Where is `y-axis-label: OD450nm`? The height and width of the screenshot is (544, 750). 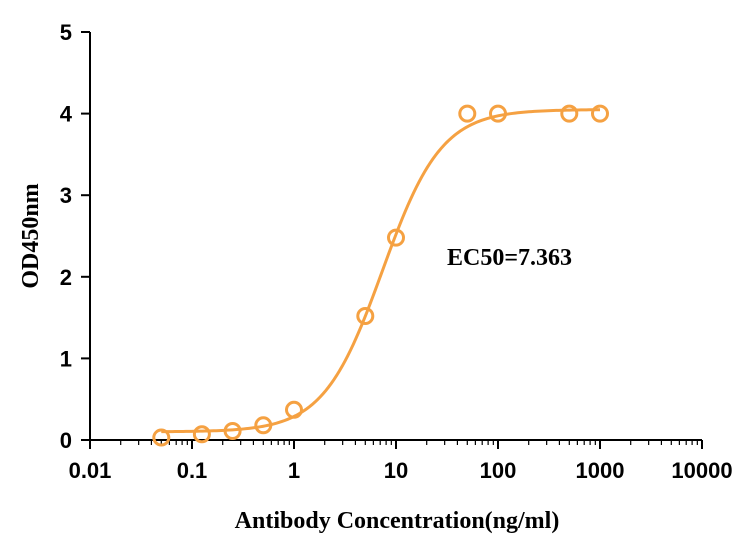 y-axis-label: OD450nm is located at coordinates (31, 235).